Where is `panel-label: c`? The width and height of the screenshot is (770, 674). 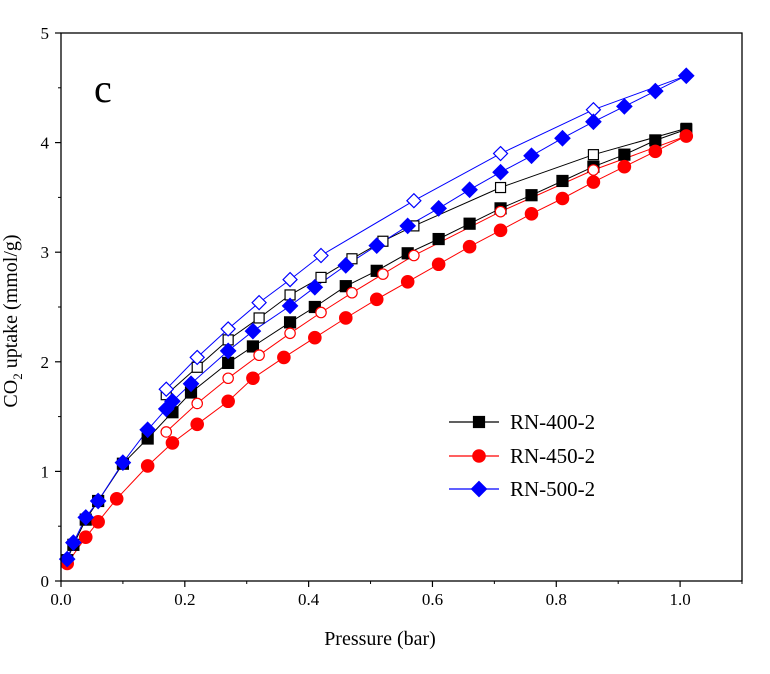 panel-label: c is located at coordinates (103, 88).